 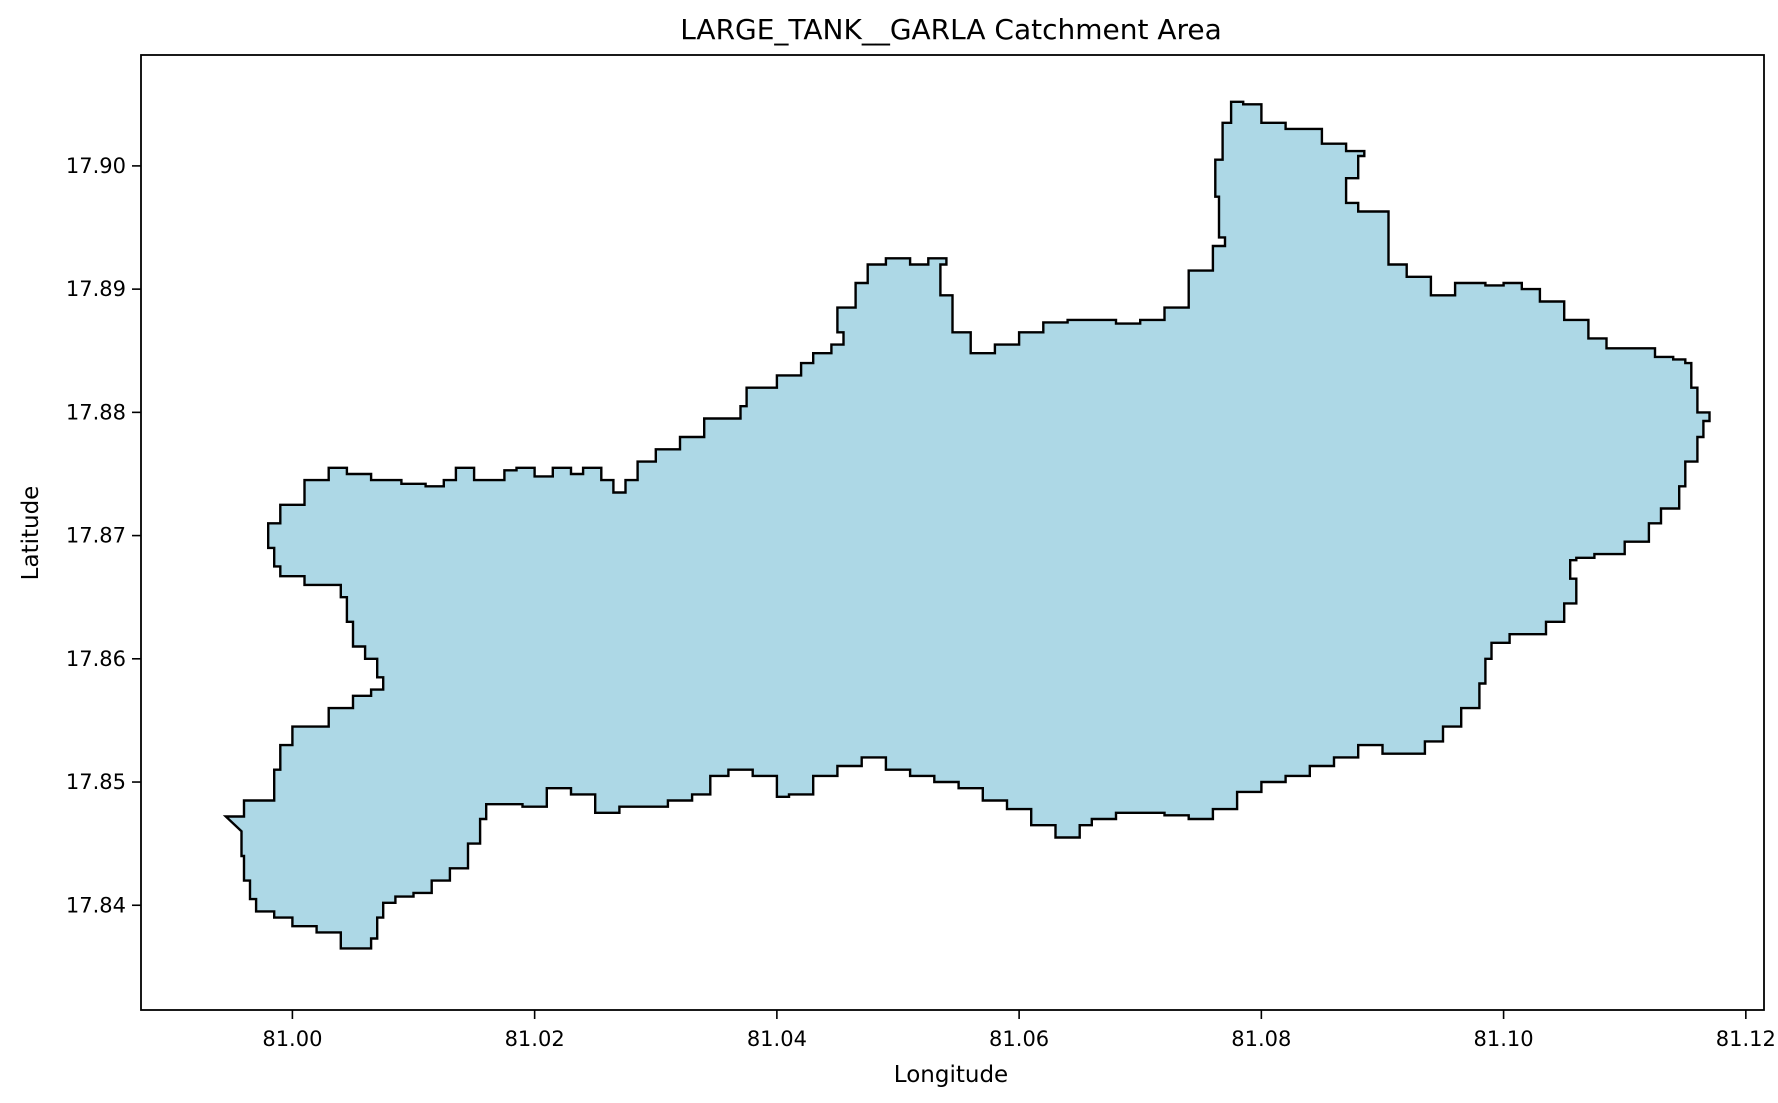 I want to click on x-tick-label: 81.02, so click(x=535, y=1039).